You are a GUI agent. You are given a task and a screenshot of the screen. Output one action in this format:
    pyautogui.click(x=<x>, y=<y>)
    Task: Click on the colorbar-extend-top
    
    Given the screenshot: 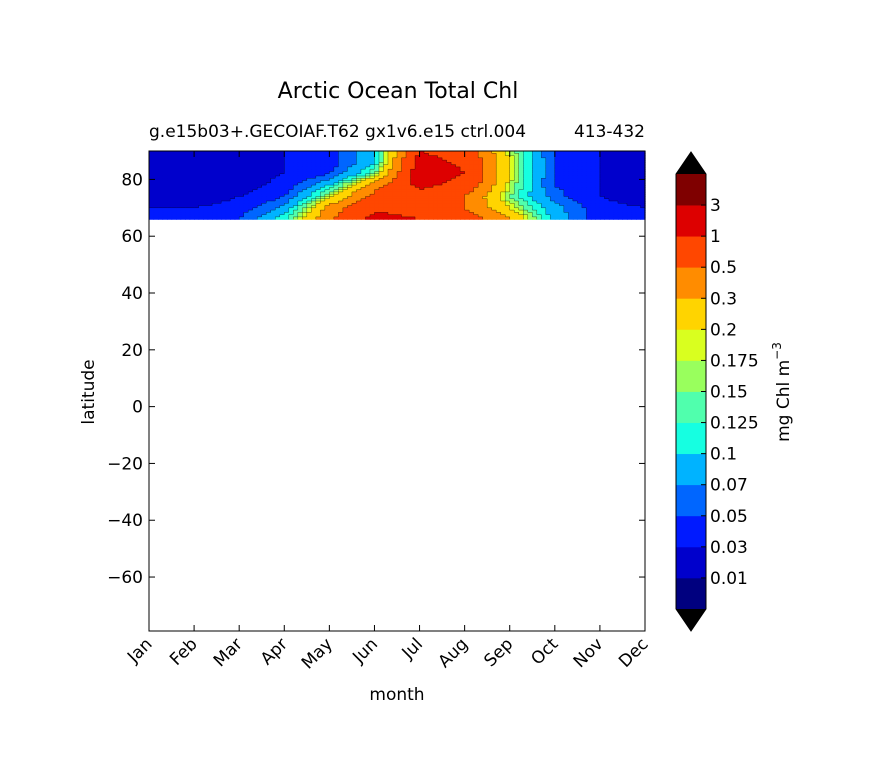 What is the action you would take?
    pyautogui.click(x=691, y=163)
    